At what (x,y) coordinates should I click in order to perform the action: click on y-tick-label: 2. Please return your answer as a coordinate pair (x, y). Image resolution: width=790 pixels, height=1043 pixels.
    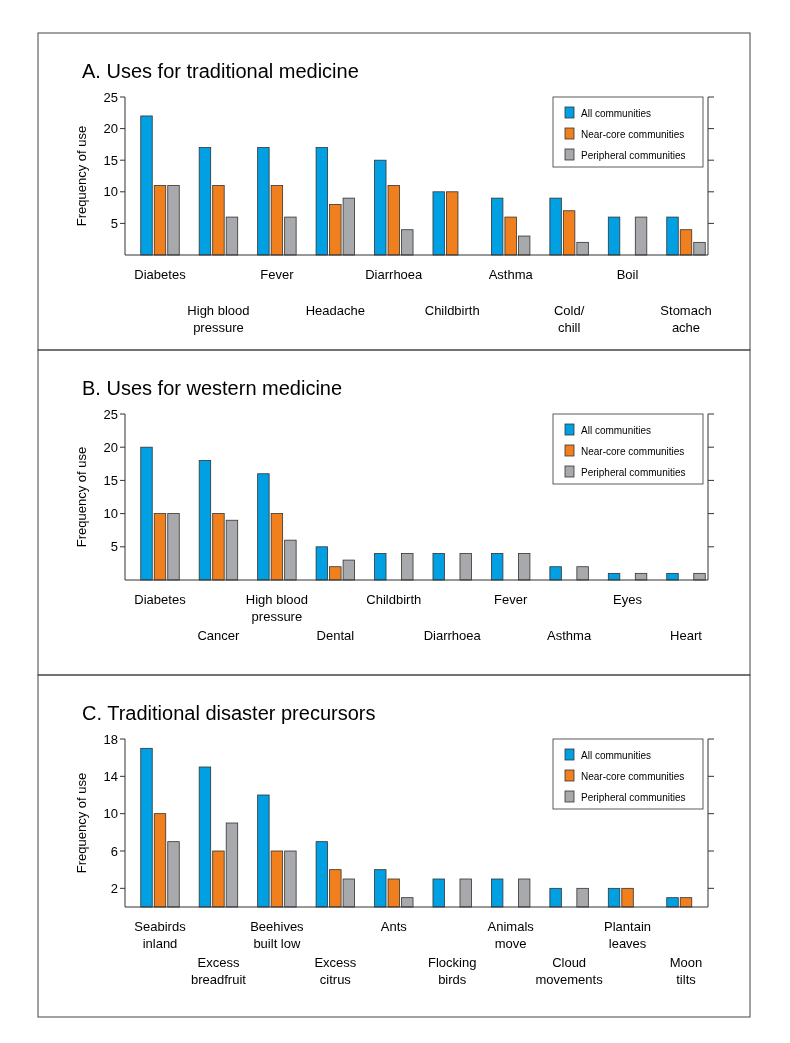
    Looking at the image, I should click on (114, 888).